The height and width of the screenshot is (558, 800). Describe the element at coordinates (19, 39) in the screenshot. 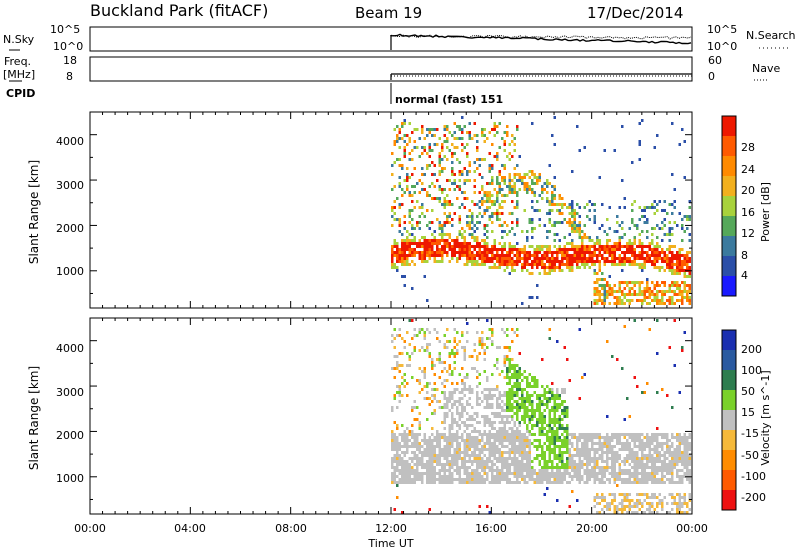

I see `nsky-label: N.Sky` at that location.